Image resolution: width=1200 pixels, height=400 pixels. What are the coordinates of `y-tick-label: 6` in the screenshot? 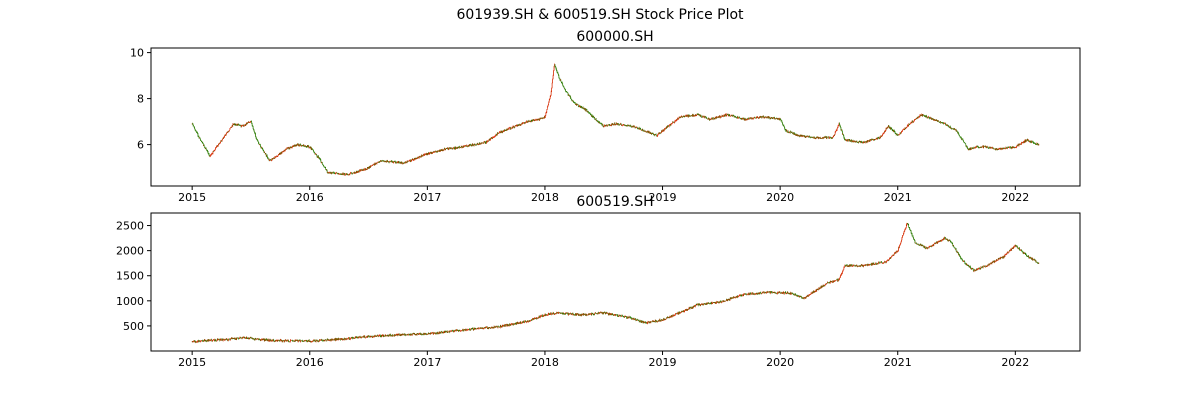 It's located at (140, 145).